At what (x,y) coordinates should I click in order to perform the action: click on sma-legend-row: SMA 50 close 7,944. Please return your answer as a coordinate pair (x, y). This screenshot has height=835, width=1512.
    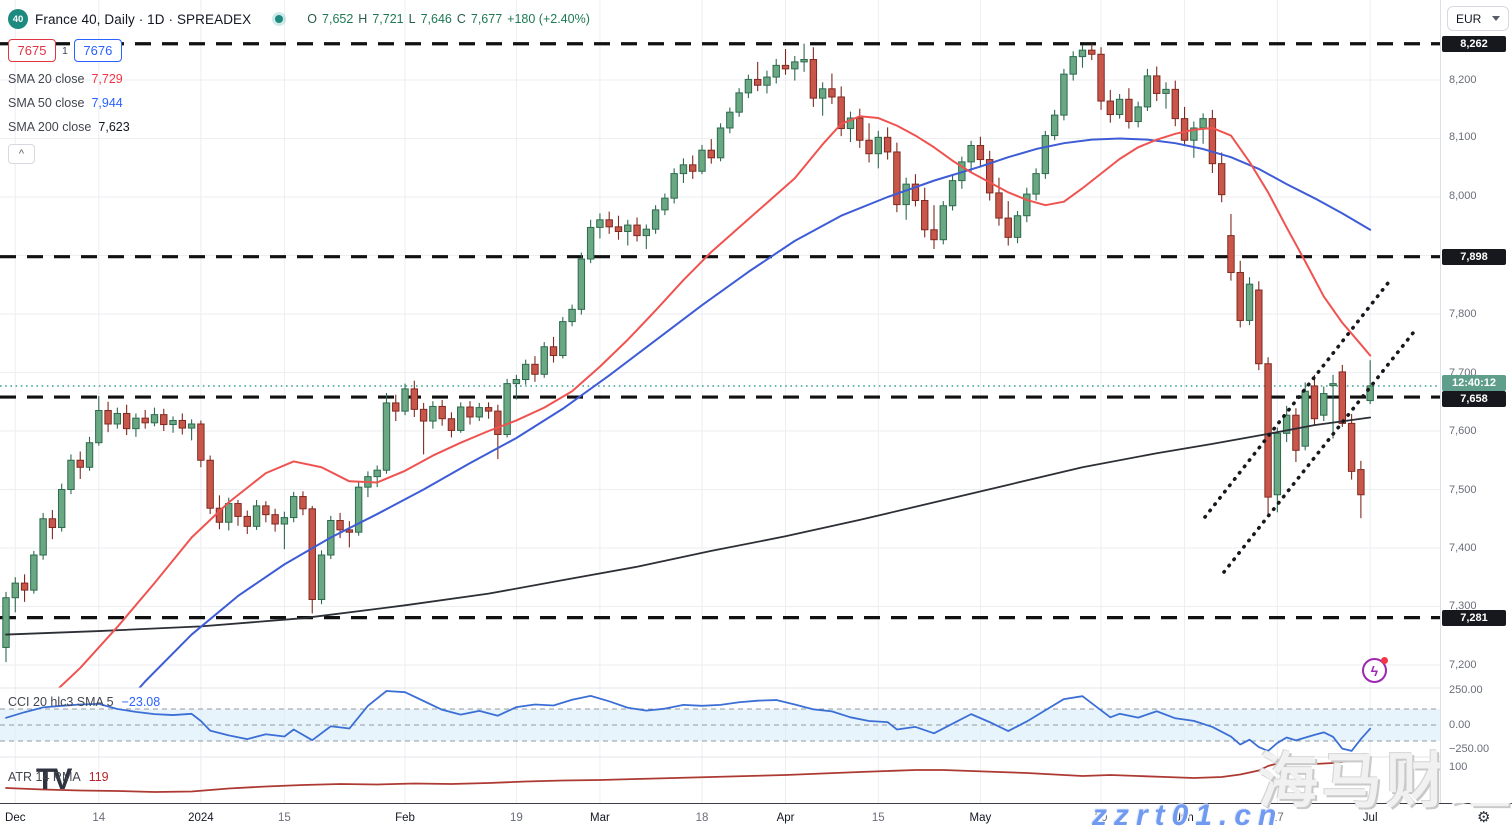
    Looking at the image, I should click on (299, 103).